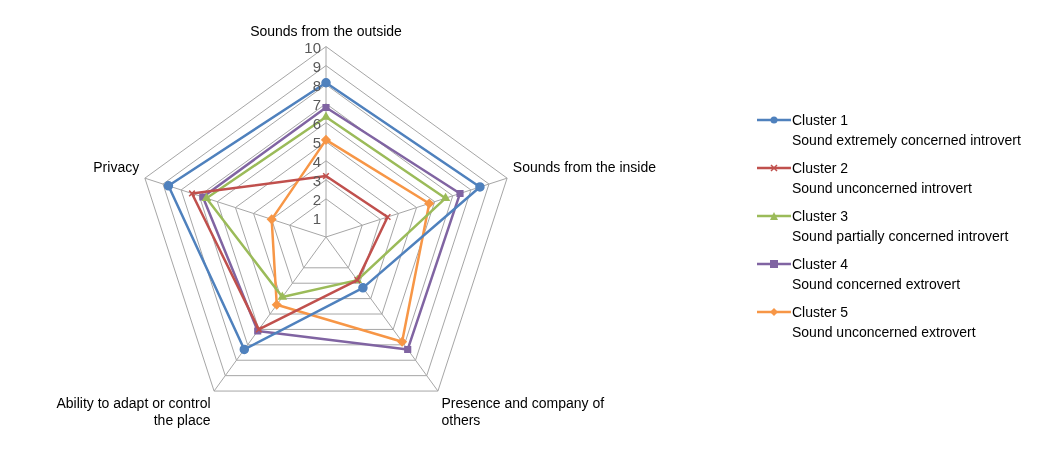 Image resolution: width=1057 pixels, height=452 pixels. I want to click on spoke-label: Privacy, so click(116, 166).